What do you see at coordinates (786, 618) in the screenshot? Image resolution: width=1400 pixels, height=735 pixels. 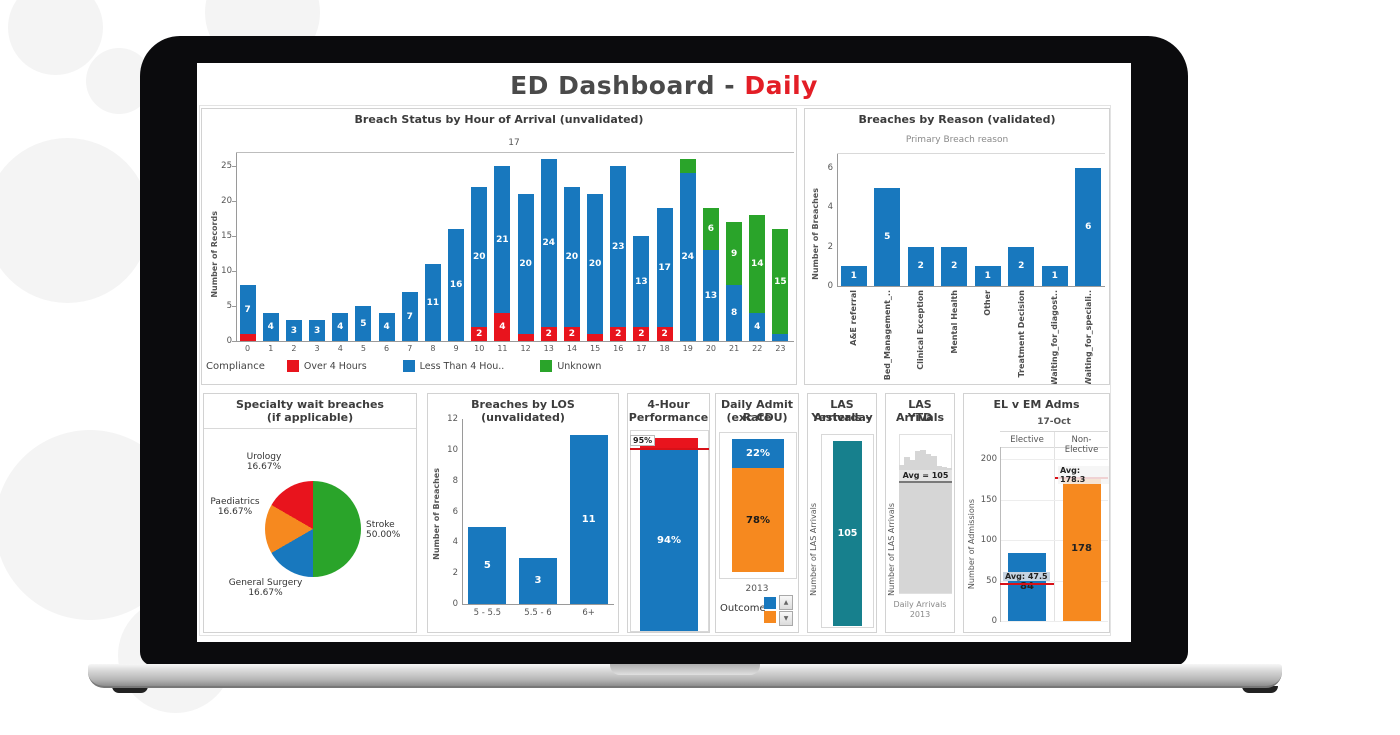 I see `legend-scroll-down-button: ▼` at bounding box center [786, 618].